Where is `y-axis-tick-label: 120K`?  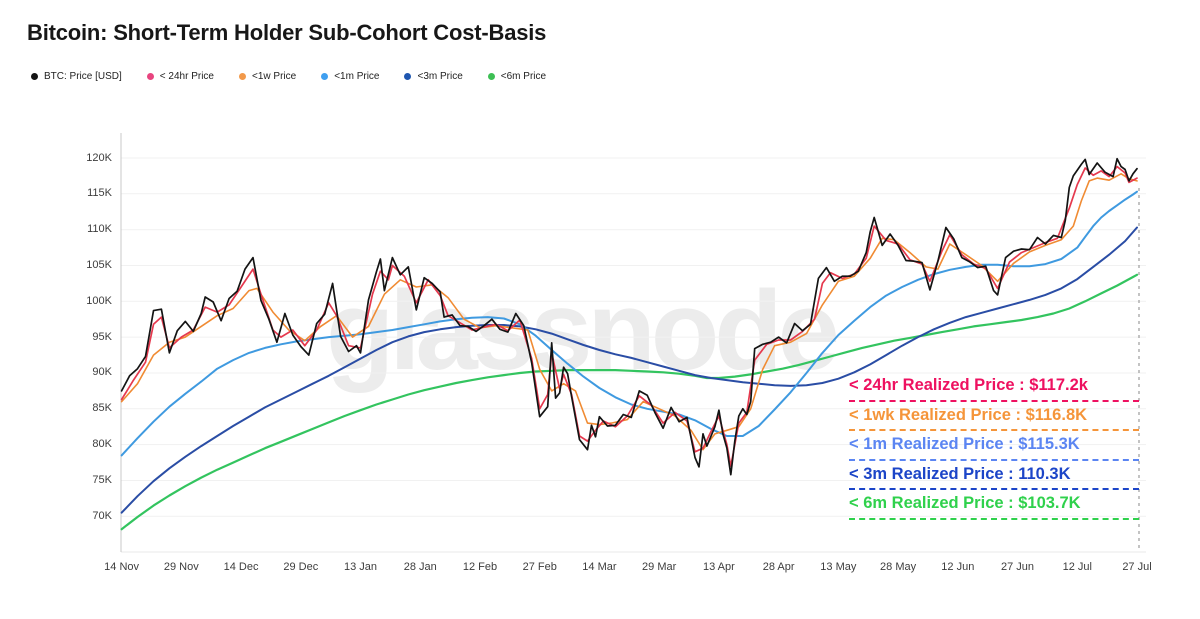
y-axis-tick-label: 120K is located at coordinates (99, 157).